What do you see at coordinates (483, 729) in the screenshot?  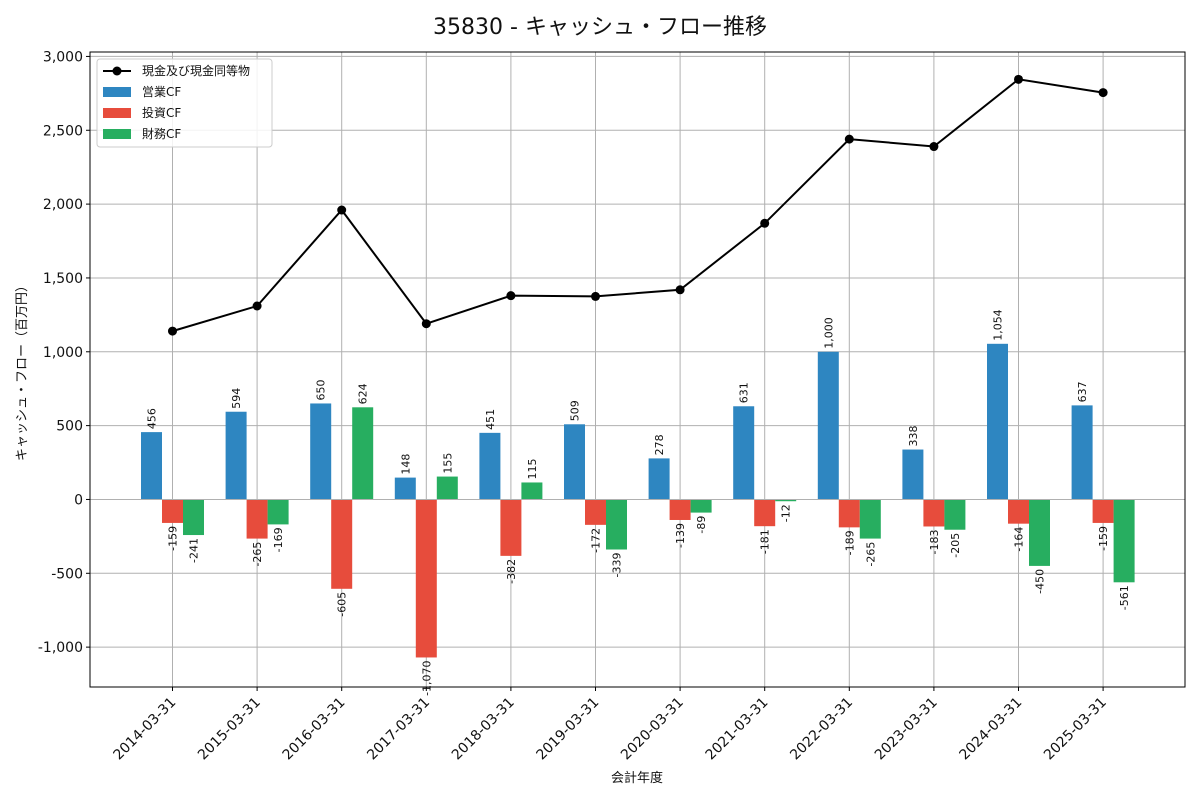 I see `x-tick-label: 2018-03-31` at bounding box center [483, 729].